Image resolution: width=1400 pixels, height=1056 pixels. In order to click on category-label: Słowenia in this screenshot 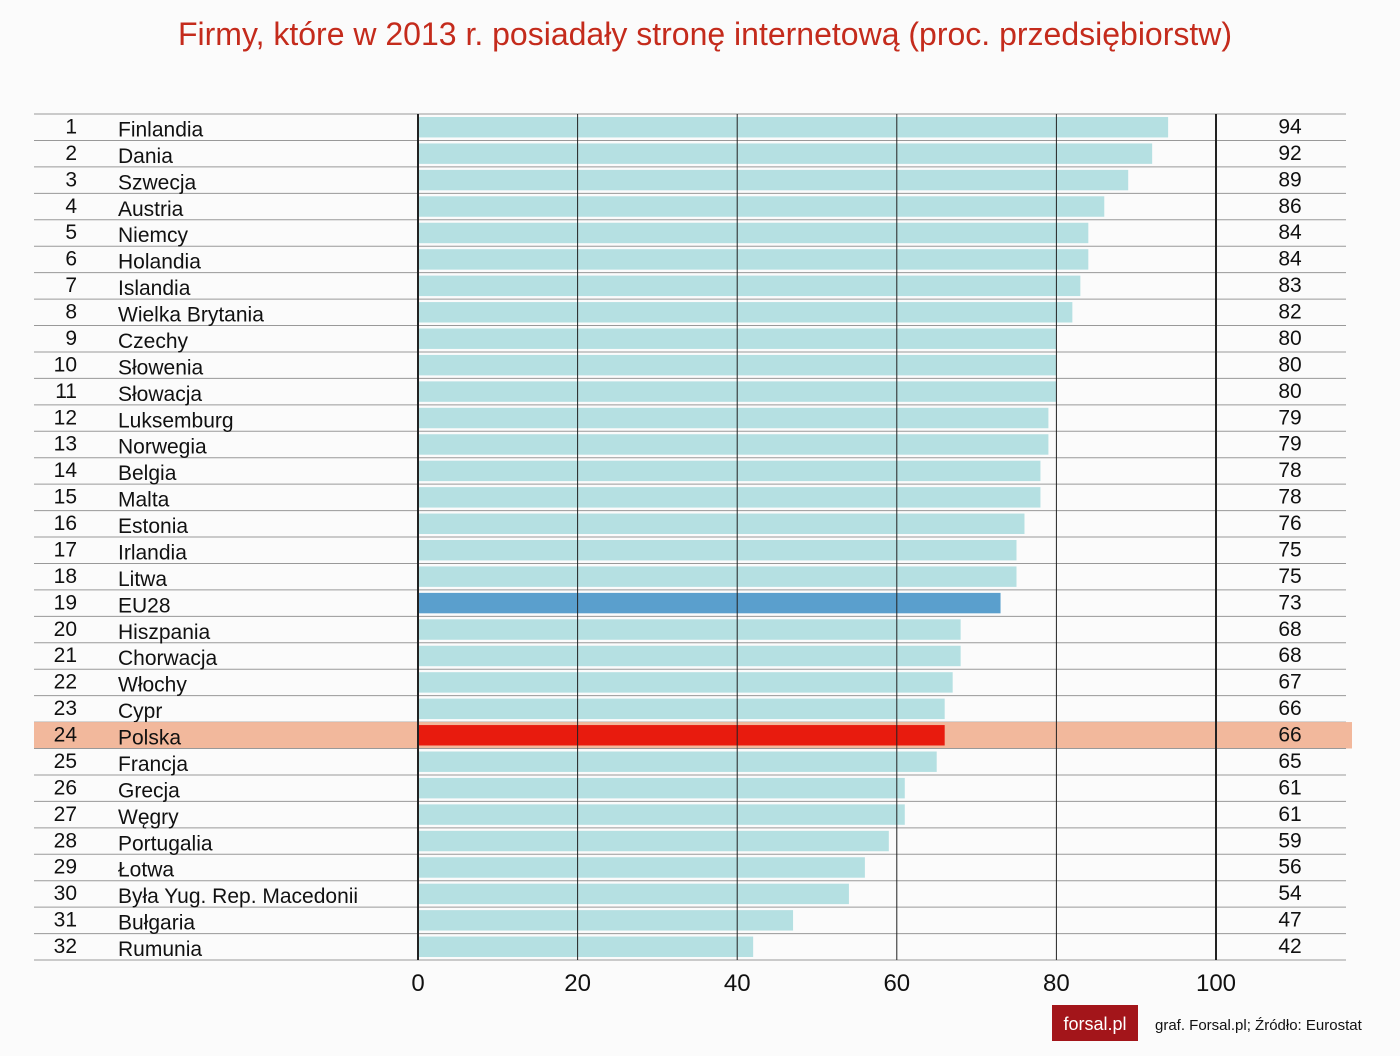, I will do `click(161, 367)`.